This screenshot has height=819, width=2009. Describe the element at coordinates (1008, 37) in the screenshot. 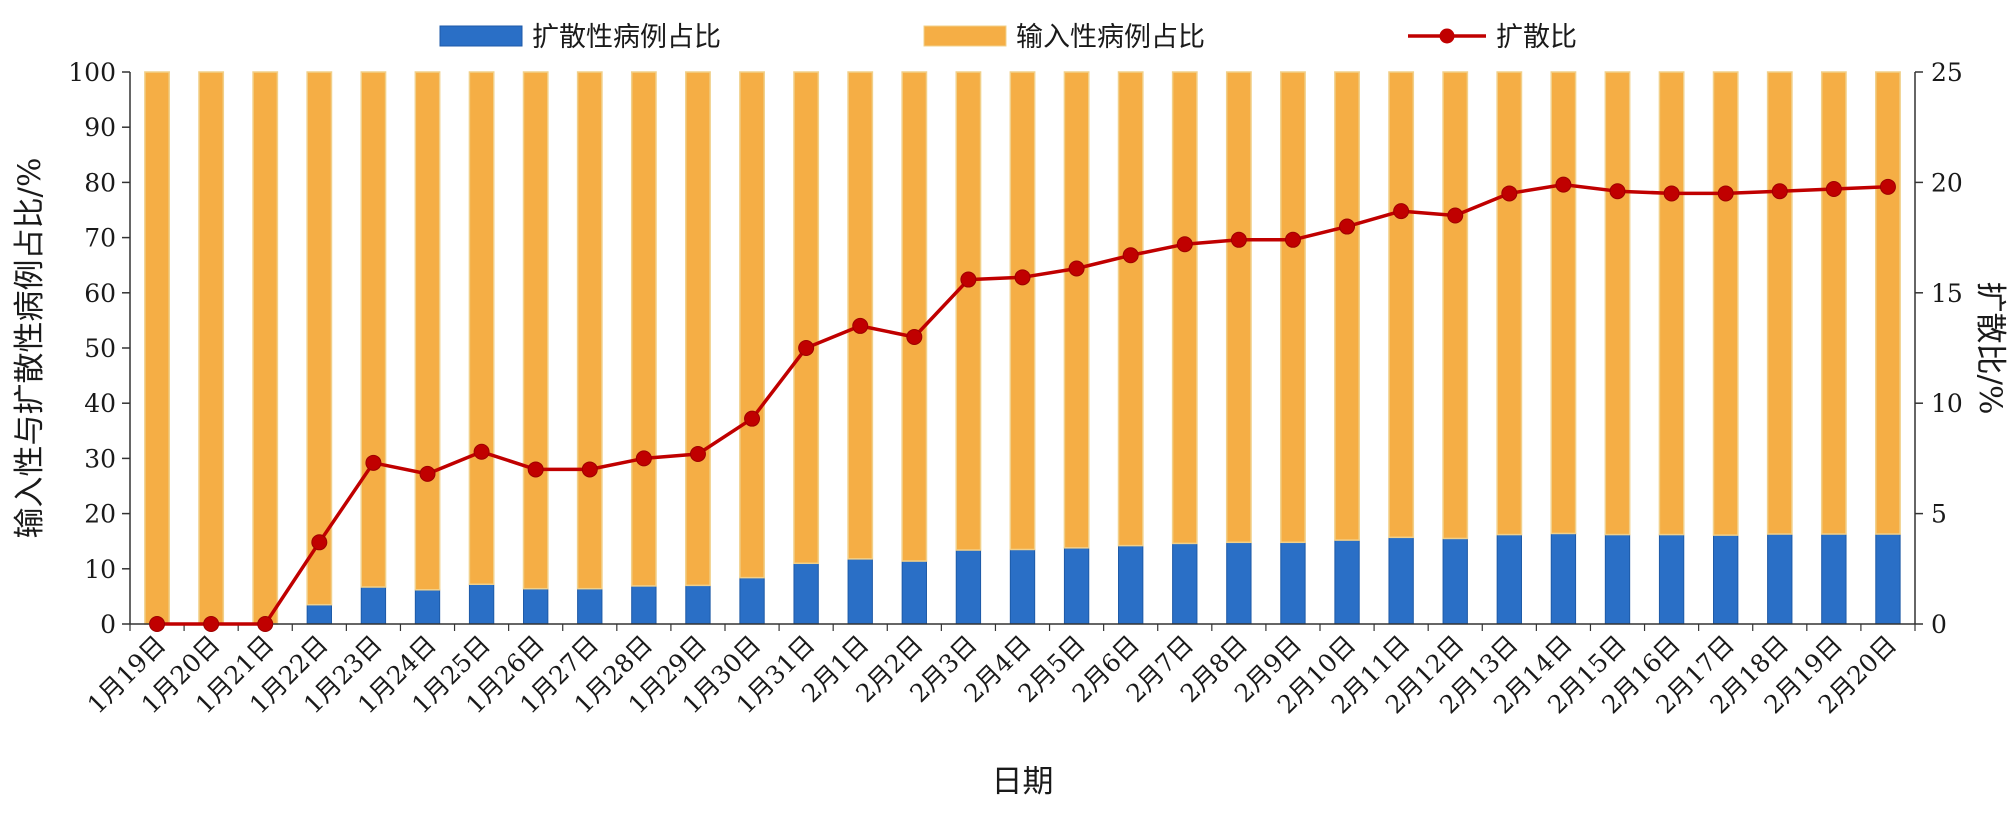

I see `legend: 扩散性病例占比 输入性病例占比 扩散比` at that location.